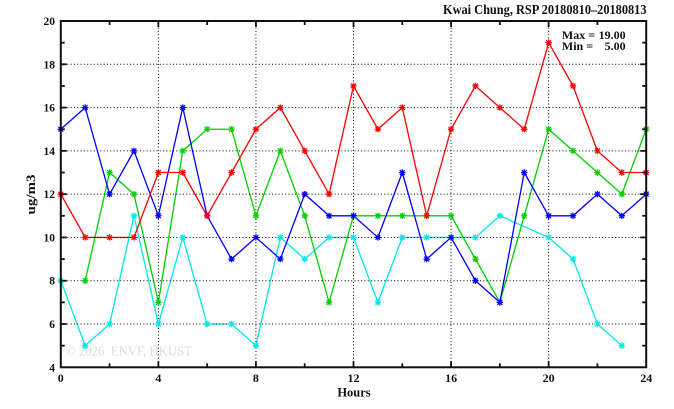 The width and height of the screenshot is (674, 409). What do you see at coordinates (612, 35) in the screenshot?
I see `svg-text: 19.00` at bounding box center [612, 35].